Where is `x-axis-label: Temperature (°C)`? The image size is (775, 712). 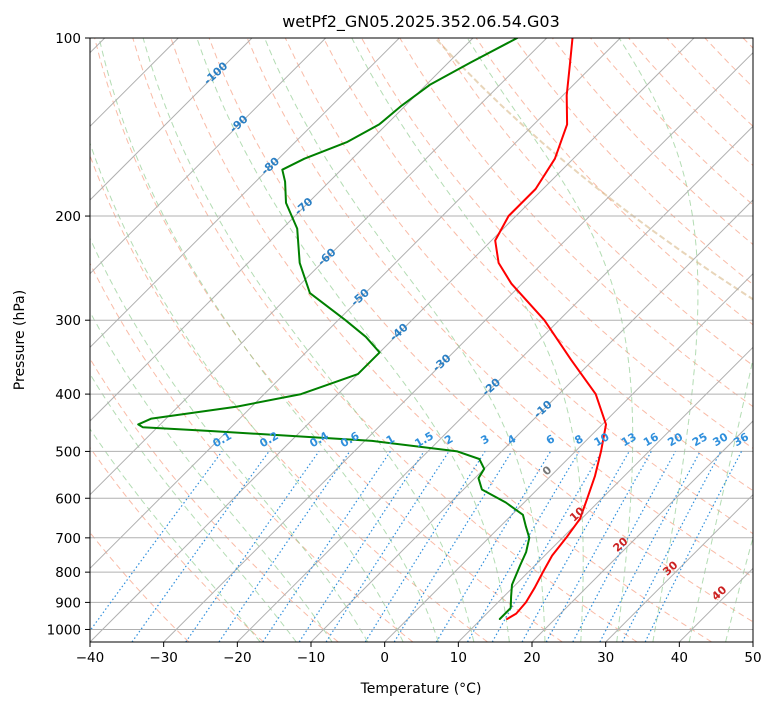 x-axis-label: Temperature (°C) is located at coordinates (421, 689).